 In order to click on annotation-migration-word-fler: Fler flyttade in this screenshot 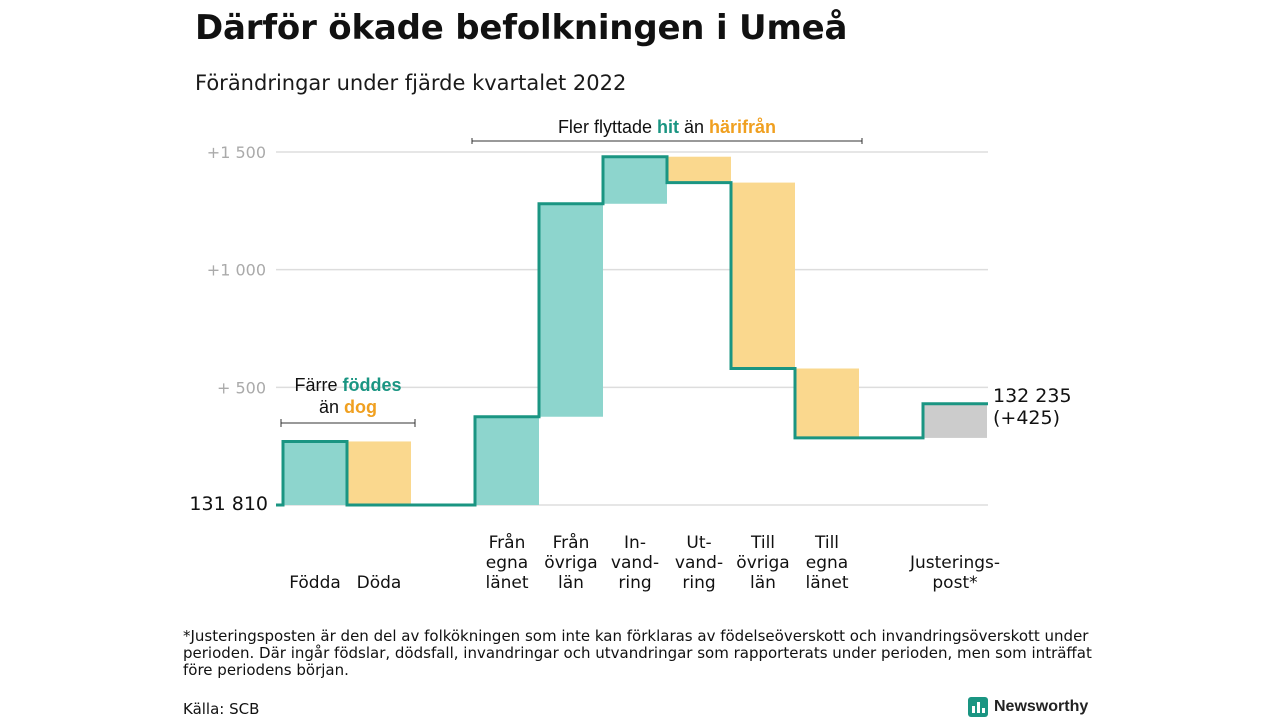, I will do `click(607, 127)`.